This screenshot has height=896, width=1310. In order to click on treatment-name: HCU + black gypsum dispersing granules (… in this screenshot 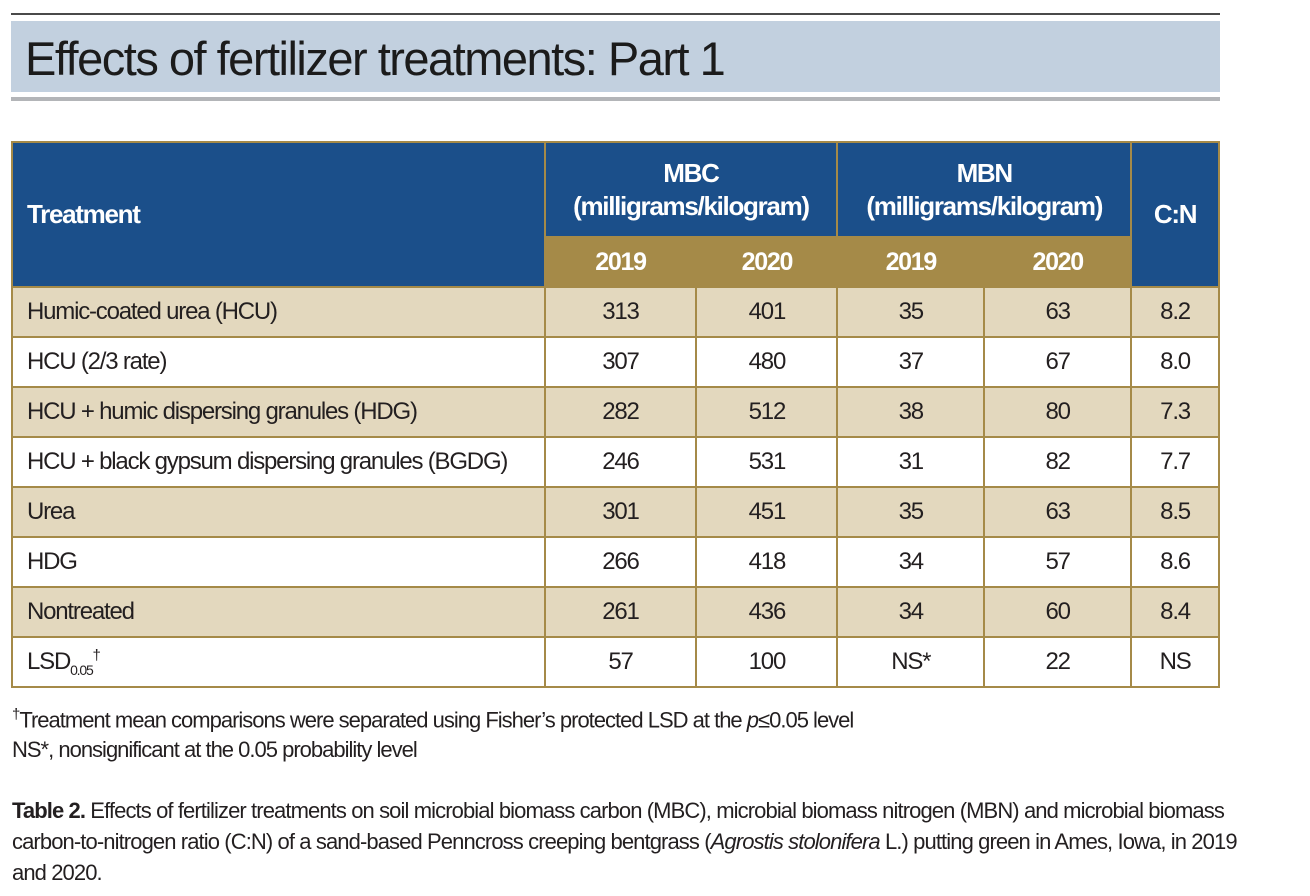, I will do `click(278, 462)`.